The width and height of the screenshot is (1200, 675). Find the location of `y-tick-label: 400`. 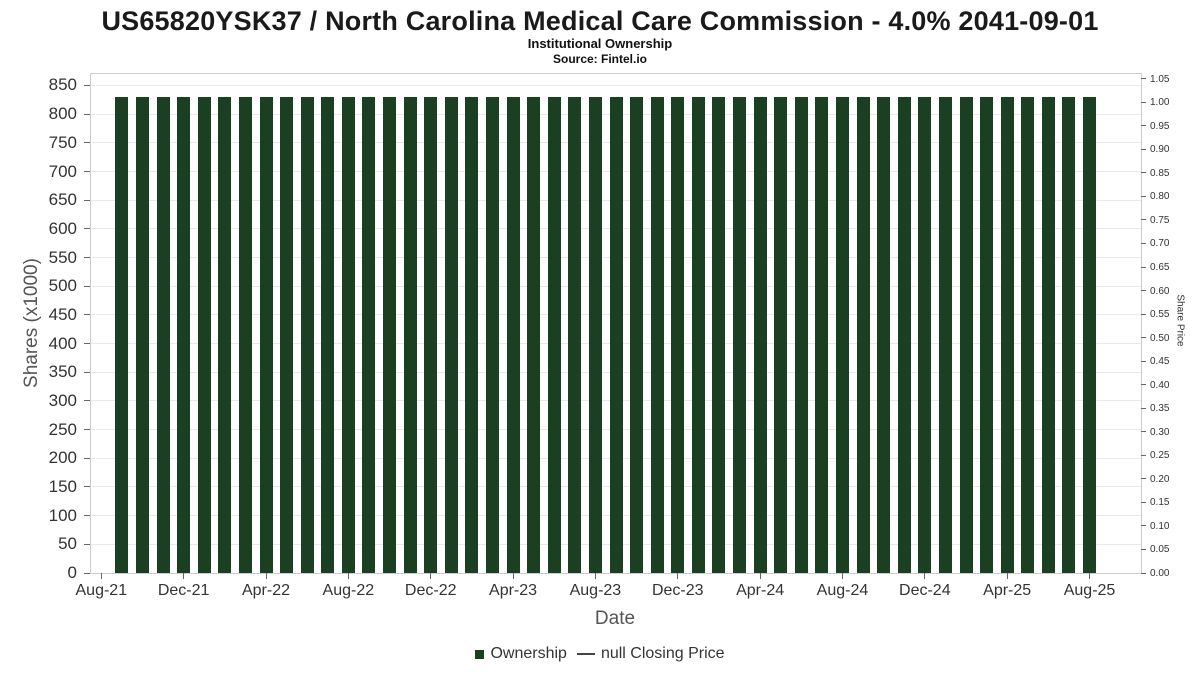

y-tick-label: 400 is located at coordinates (62, 343).